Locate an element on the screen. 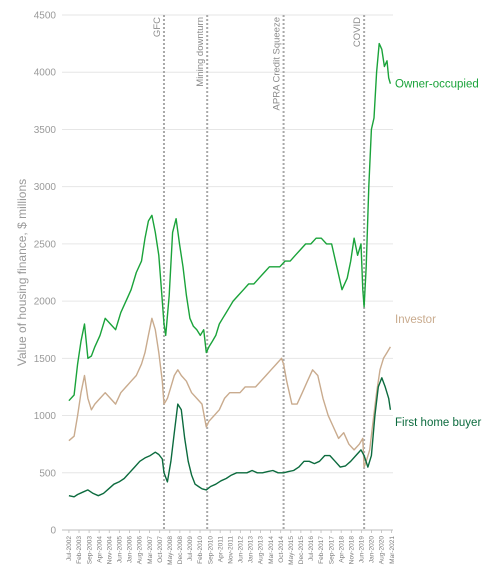 Image resolution: width=485 pixels, height=574 pixels. x-tick-label: Mar-2014 is located at coordinates (271, 550).